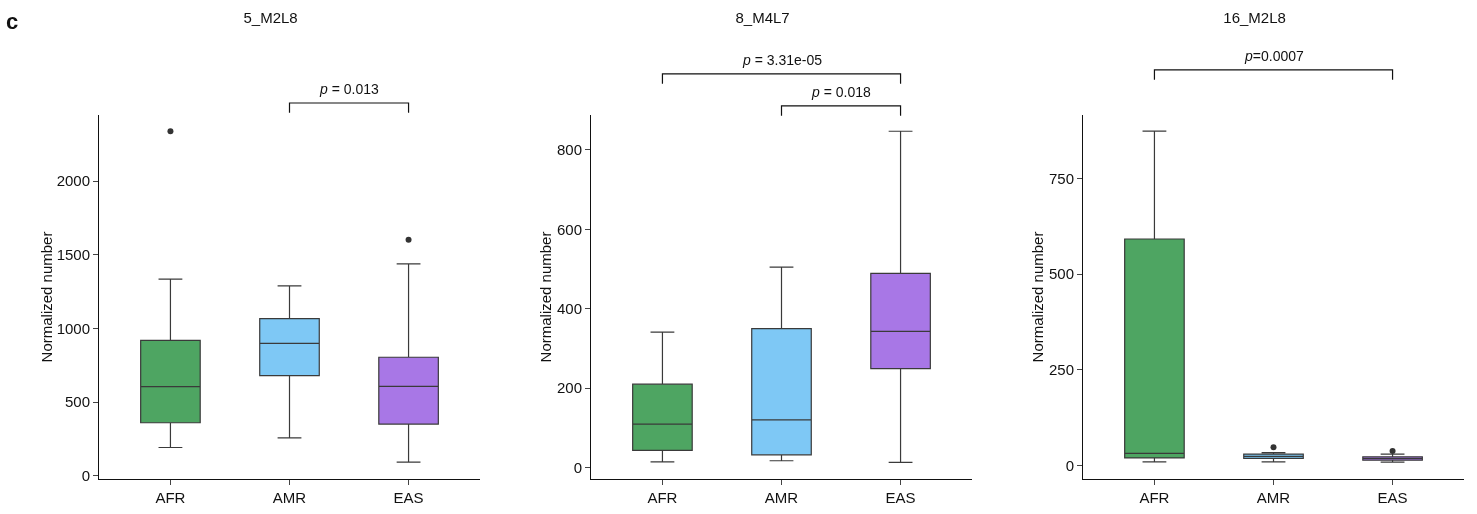  What do you see at coordinates (569, 388) in the screenshot?
I see `y-tick-label: 200` at bounding box center [569, 388].